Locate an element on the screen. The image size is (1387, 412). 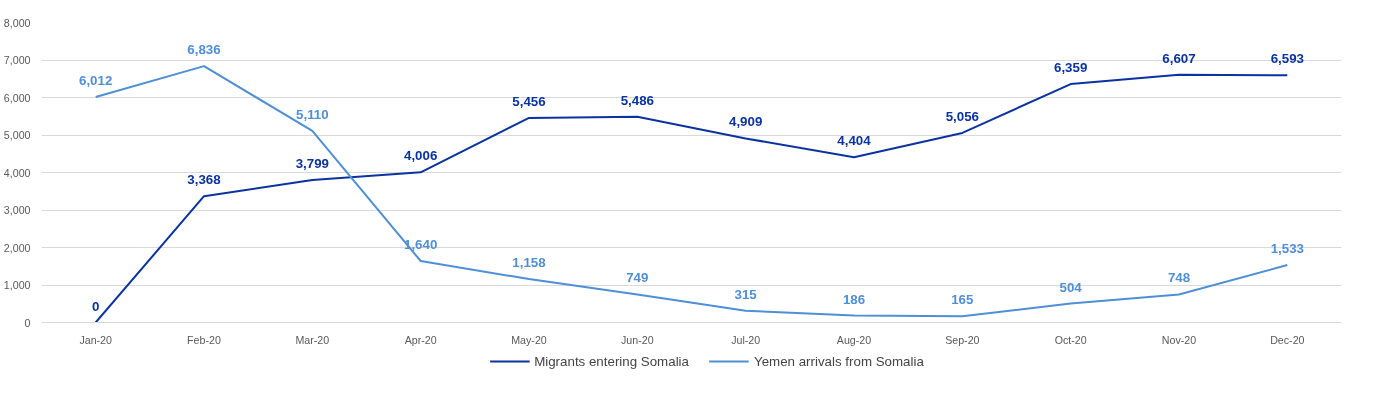
y-tick-label: 7,000 is located at coordinates (17, 60).